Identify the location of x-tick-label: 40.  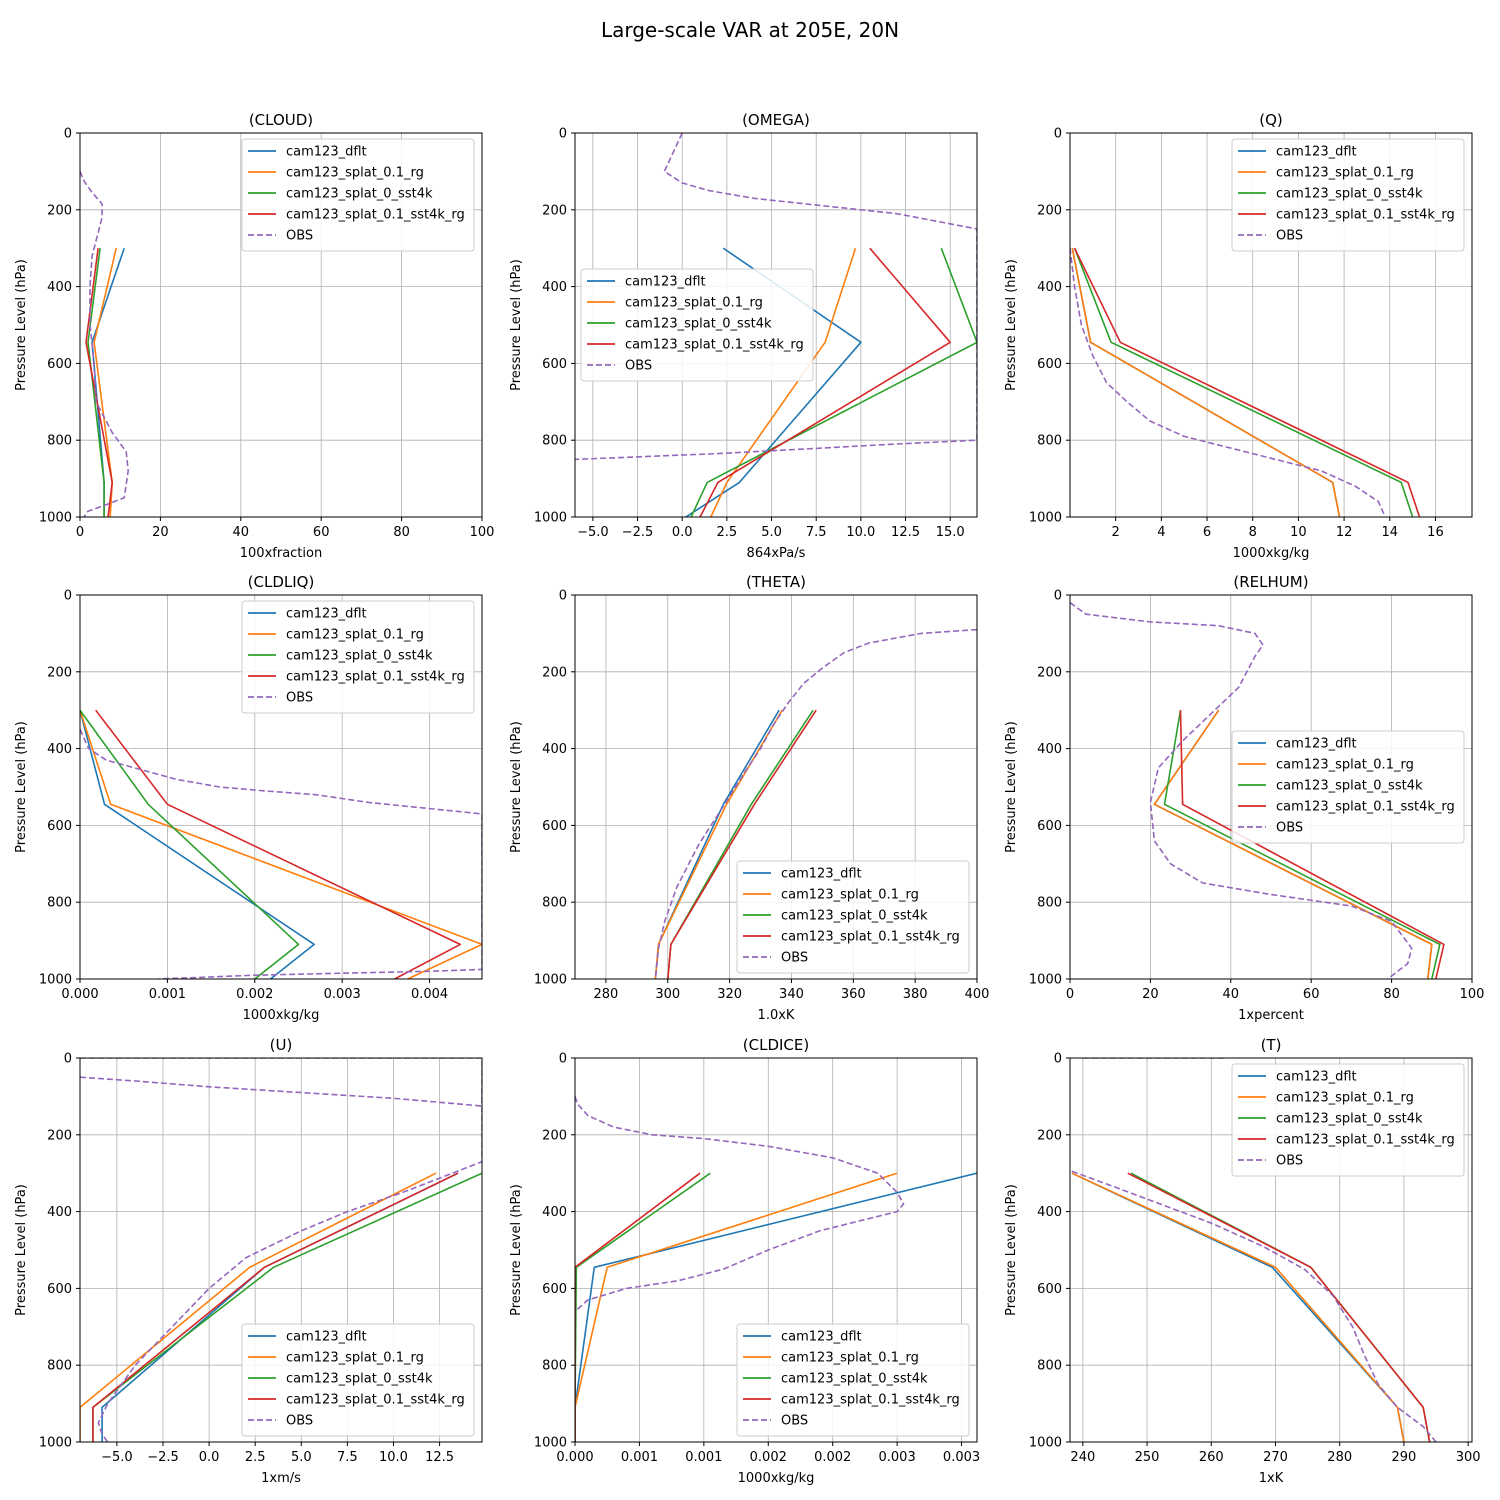
(1231, 994).